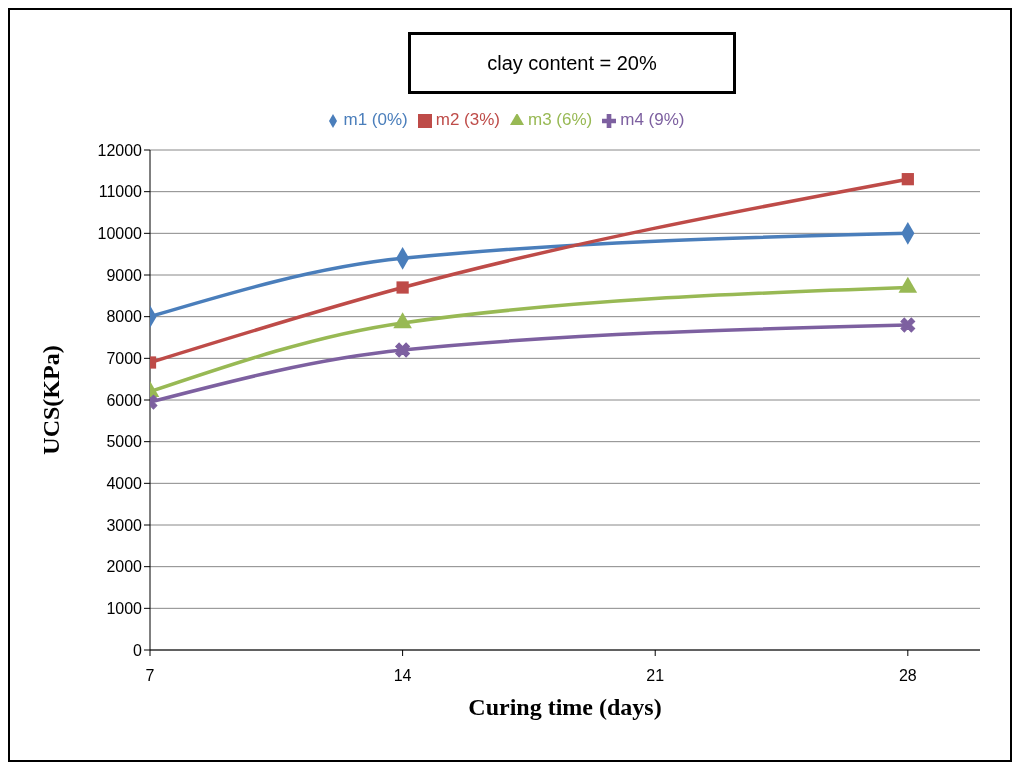 This screenshot has width=1024, height=769. Describe the element at coordinates (50, 400) in the screenshot. I see `y-axis-title: UCS(KPa)` at that location.